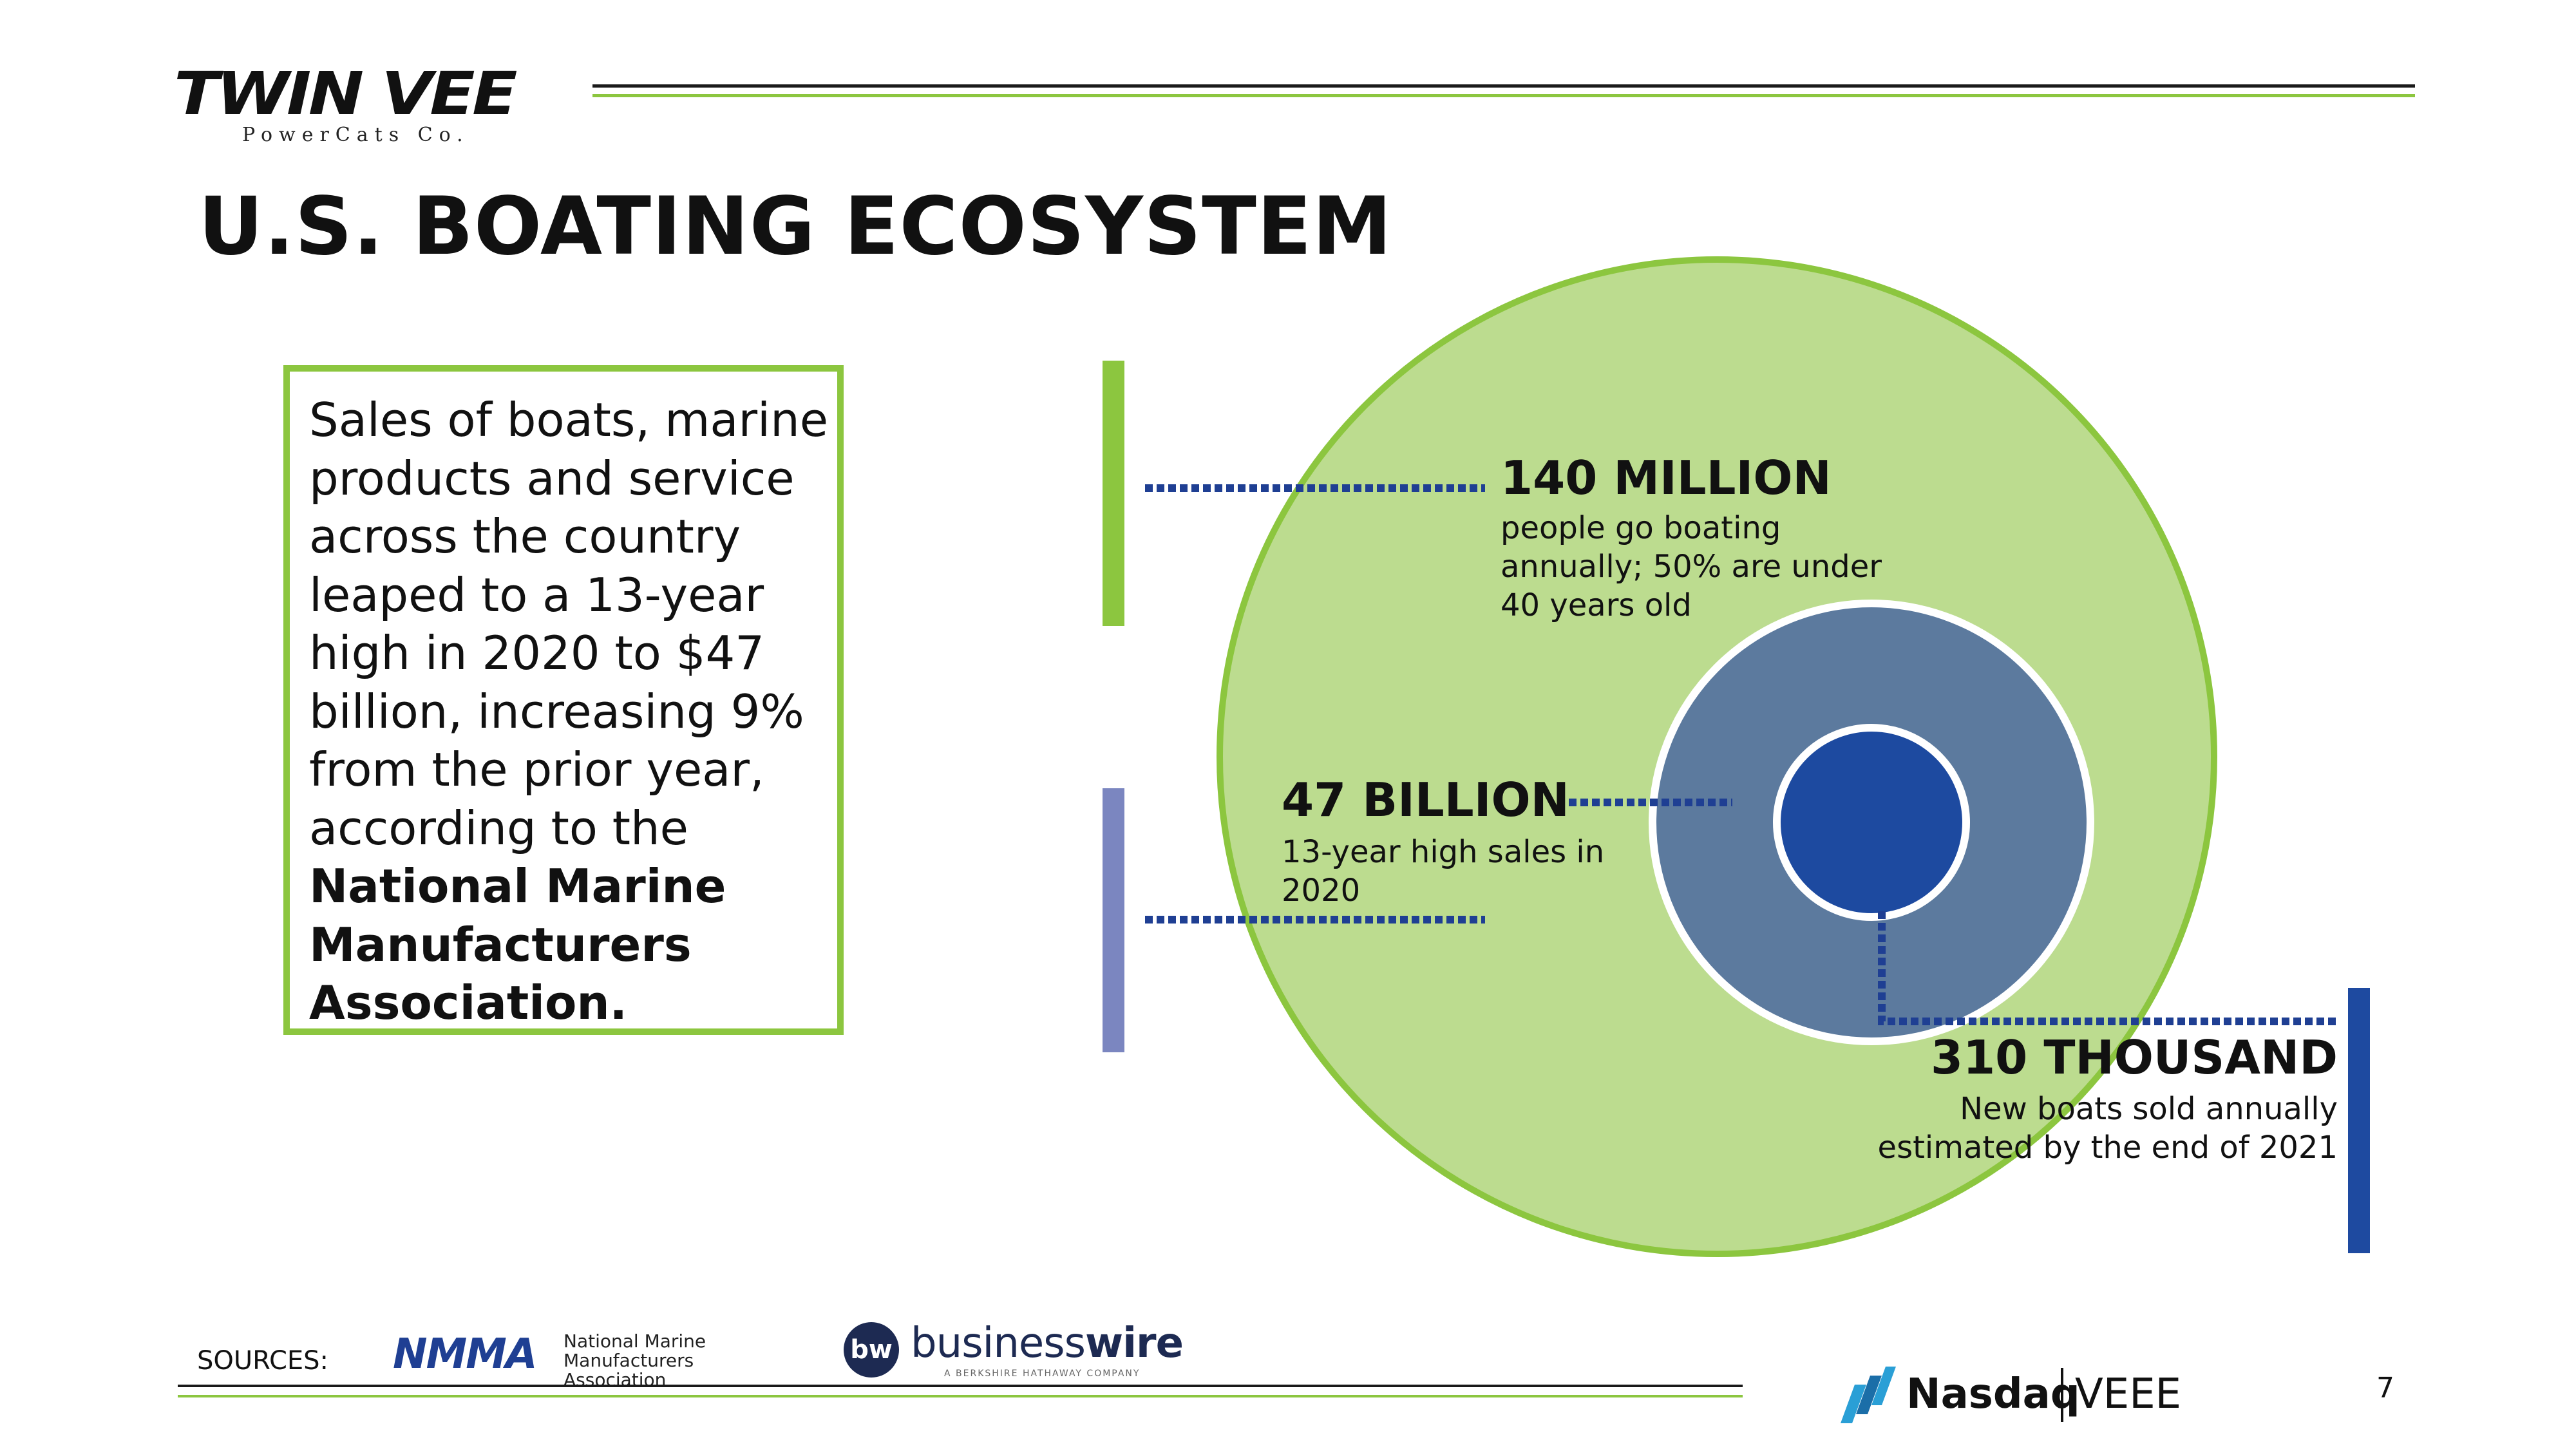  I want to click on nasdaq-icon, so click(1869, 1395).